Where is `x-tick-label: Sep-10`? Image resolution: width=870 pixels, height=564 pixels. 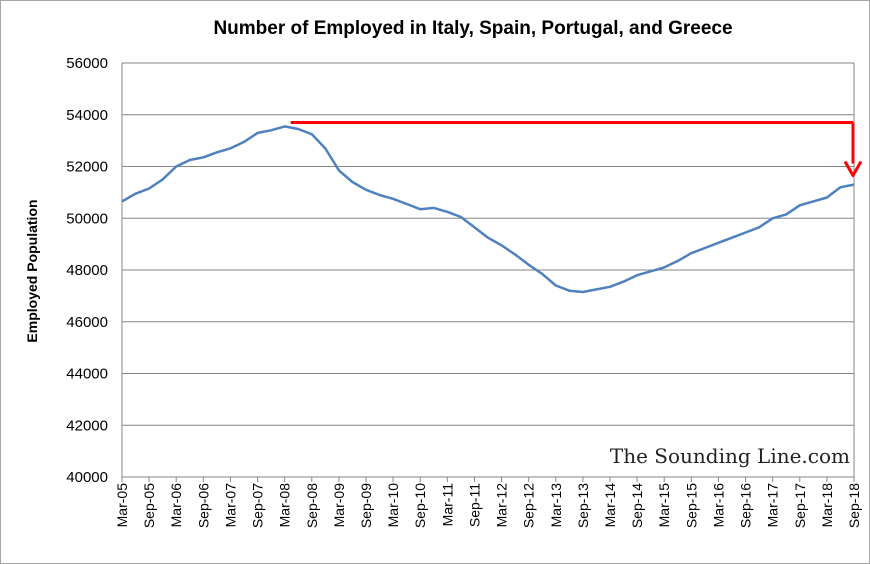
x-tick-label: Sep-10 is located at coordinates (420, 505).